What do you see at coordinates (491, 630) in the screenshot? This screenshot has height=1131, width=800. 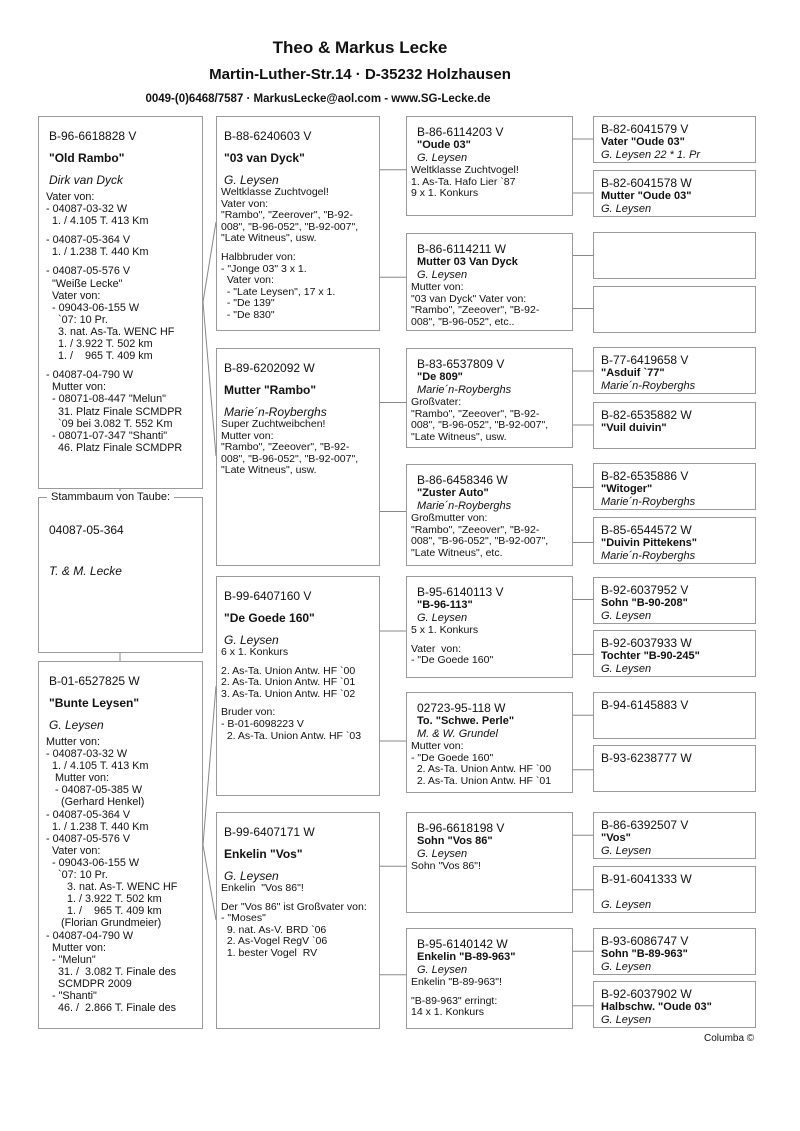 I see `notes-paragraph: 5 x 1. Konkurs` at bounding box center [491, 630].